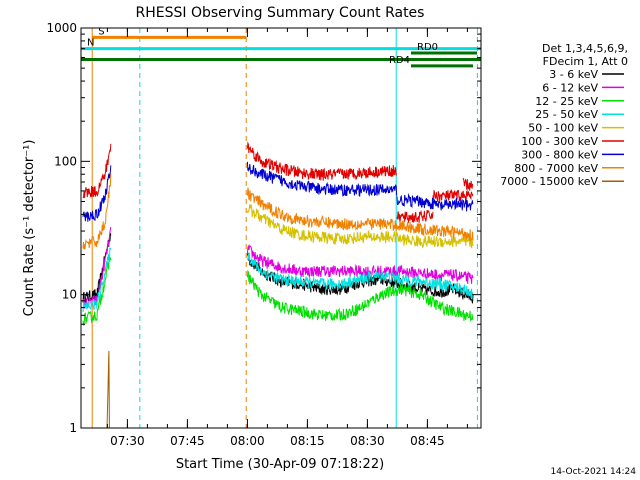 The image size is (640, 480). I want to click on y-axis-label: Count Rate (s⁻¹ detector⁻¹), so click(29, 228).